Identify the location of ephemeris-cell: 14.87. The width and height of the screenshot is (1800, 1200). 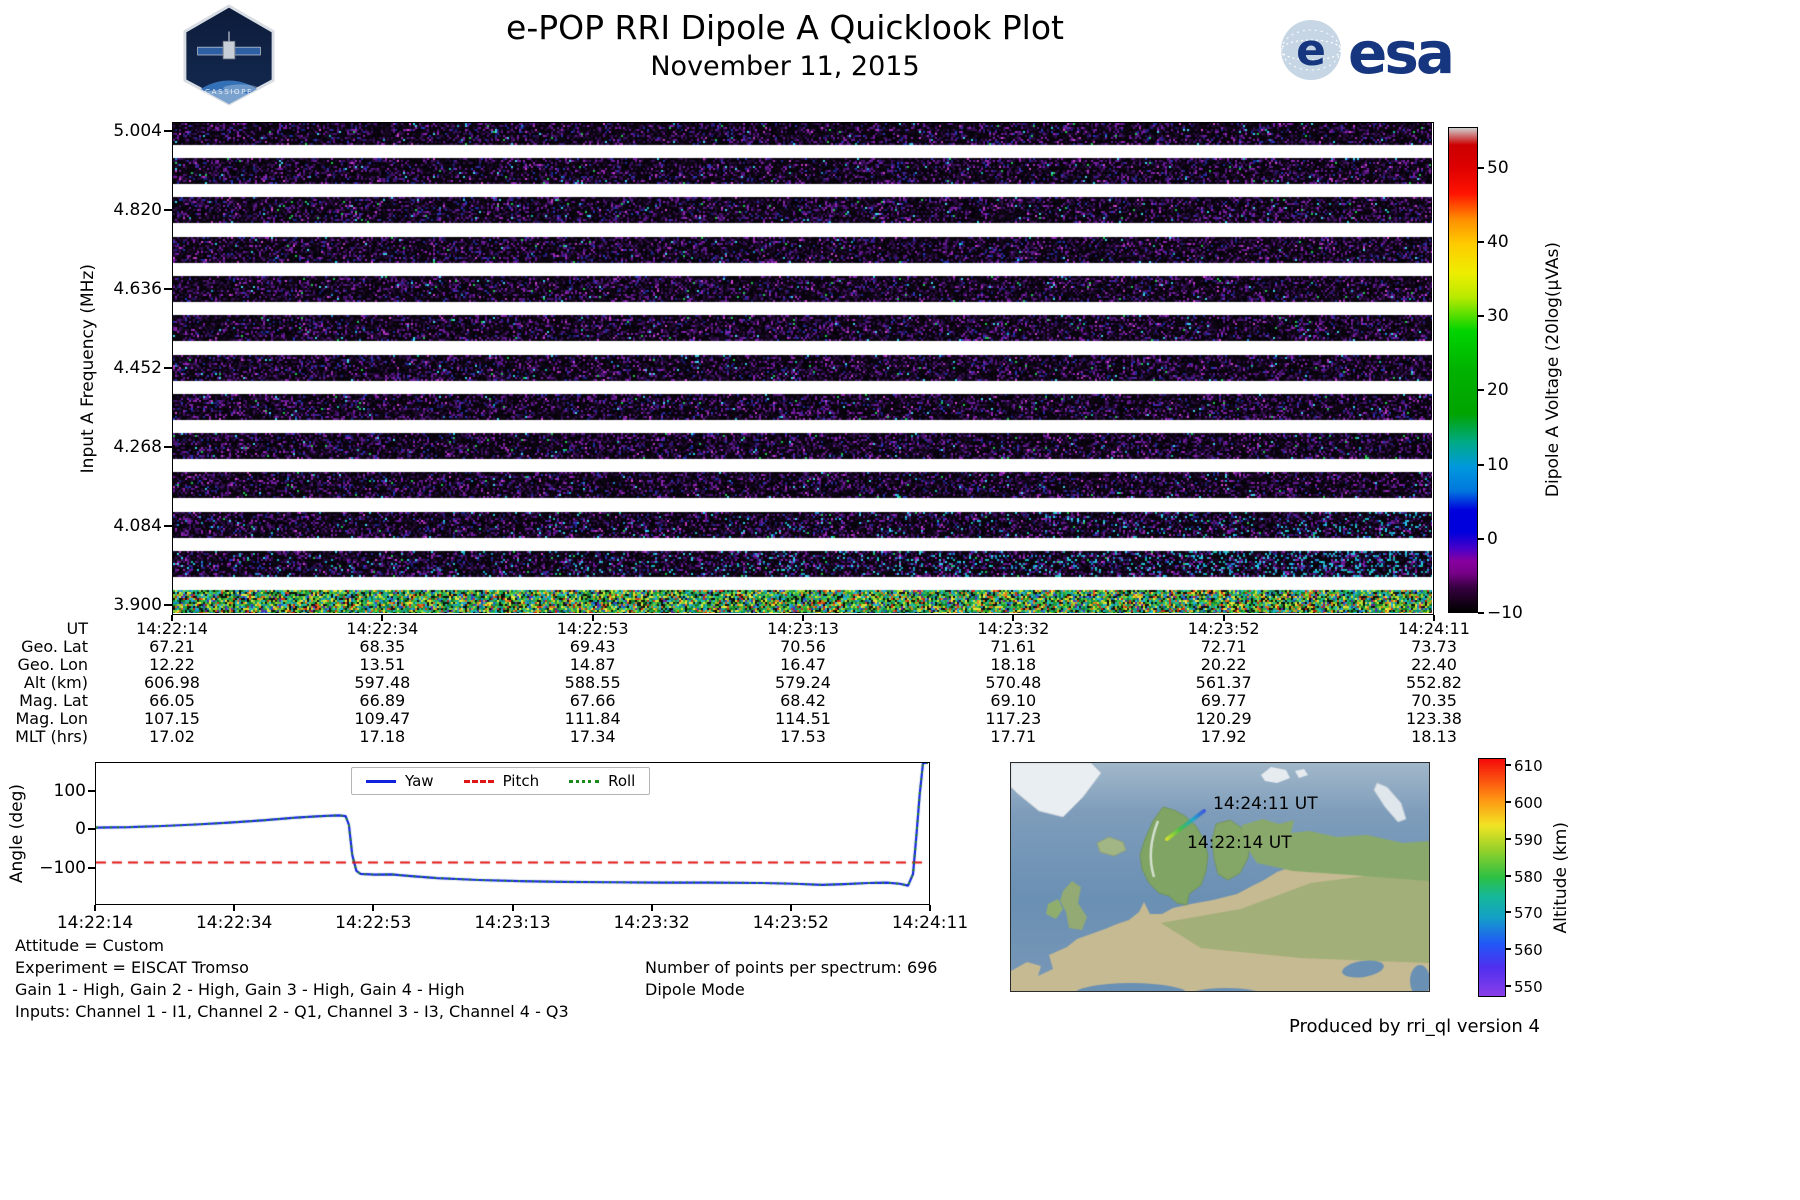
(592, 664).